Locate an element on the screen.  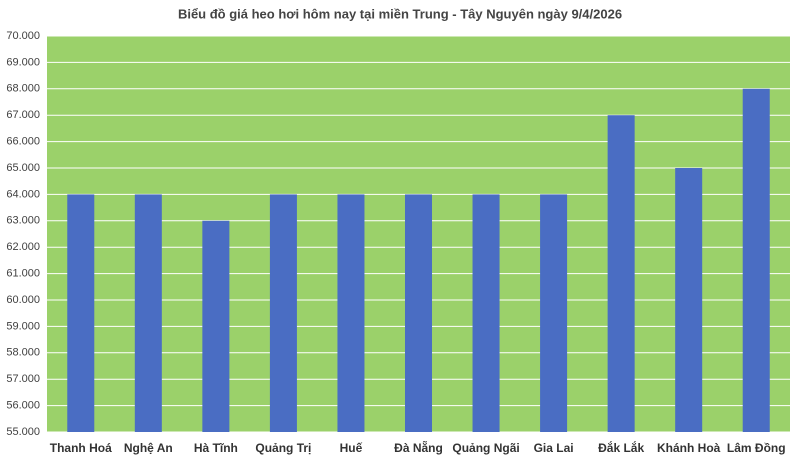
x-tick-label: Đà Nẵng is located at coordinates (418, 447).